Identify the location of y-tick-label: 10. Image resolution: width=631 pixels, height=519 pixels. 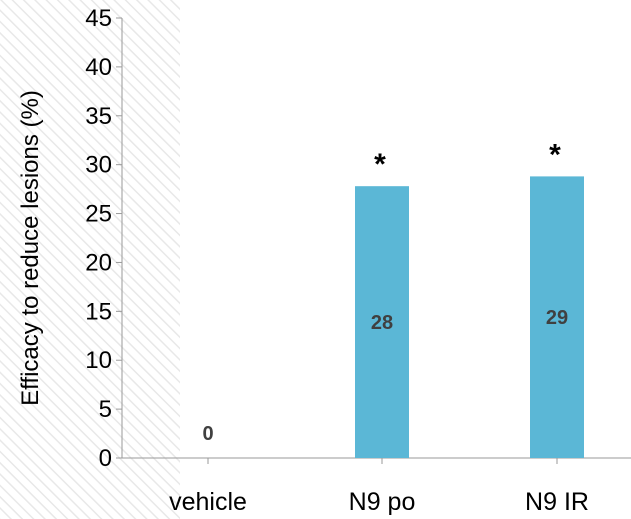
(98, 360).